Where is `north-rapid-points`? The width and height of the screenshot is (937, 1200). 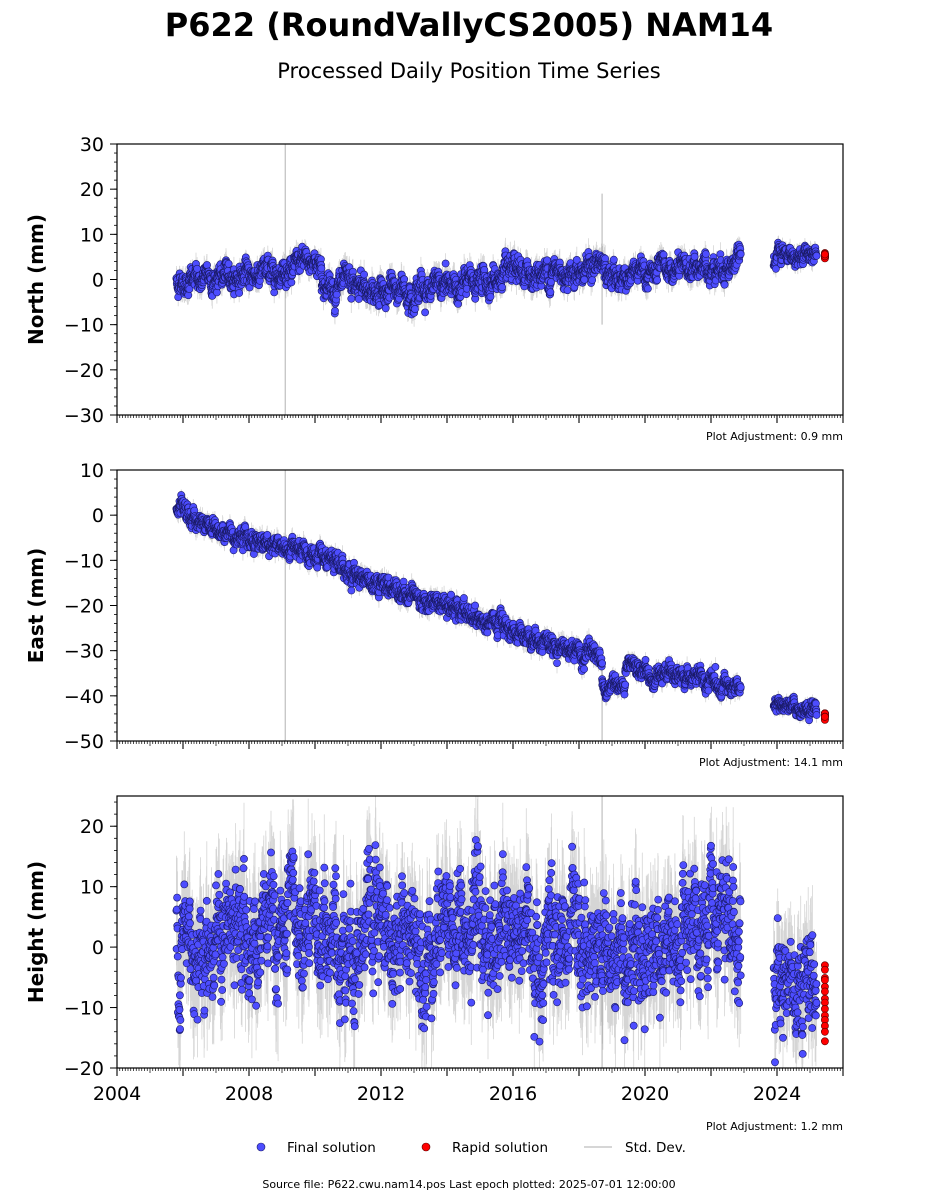 north-rapid-points is located at coordinates (825, 256).